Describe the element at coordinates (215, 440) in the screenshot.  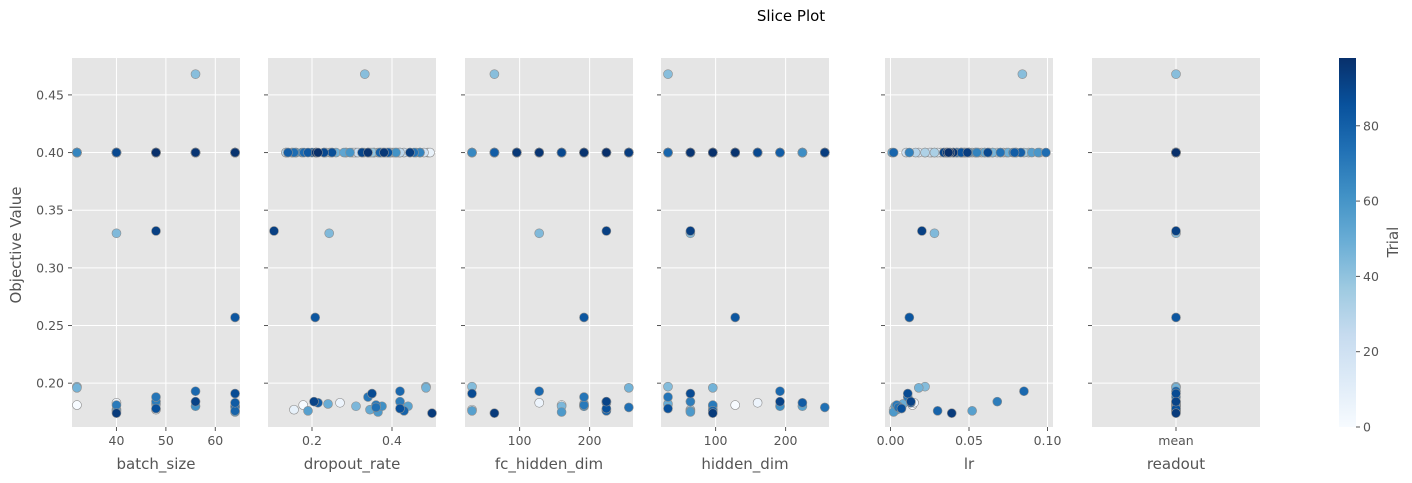
I see `x-tick-label: 60` at that location.